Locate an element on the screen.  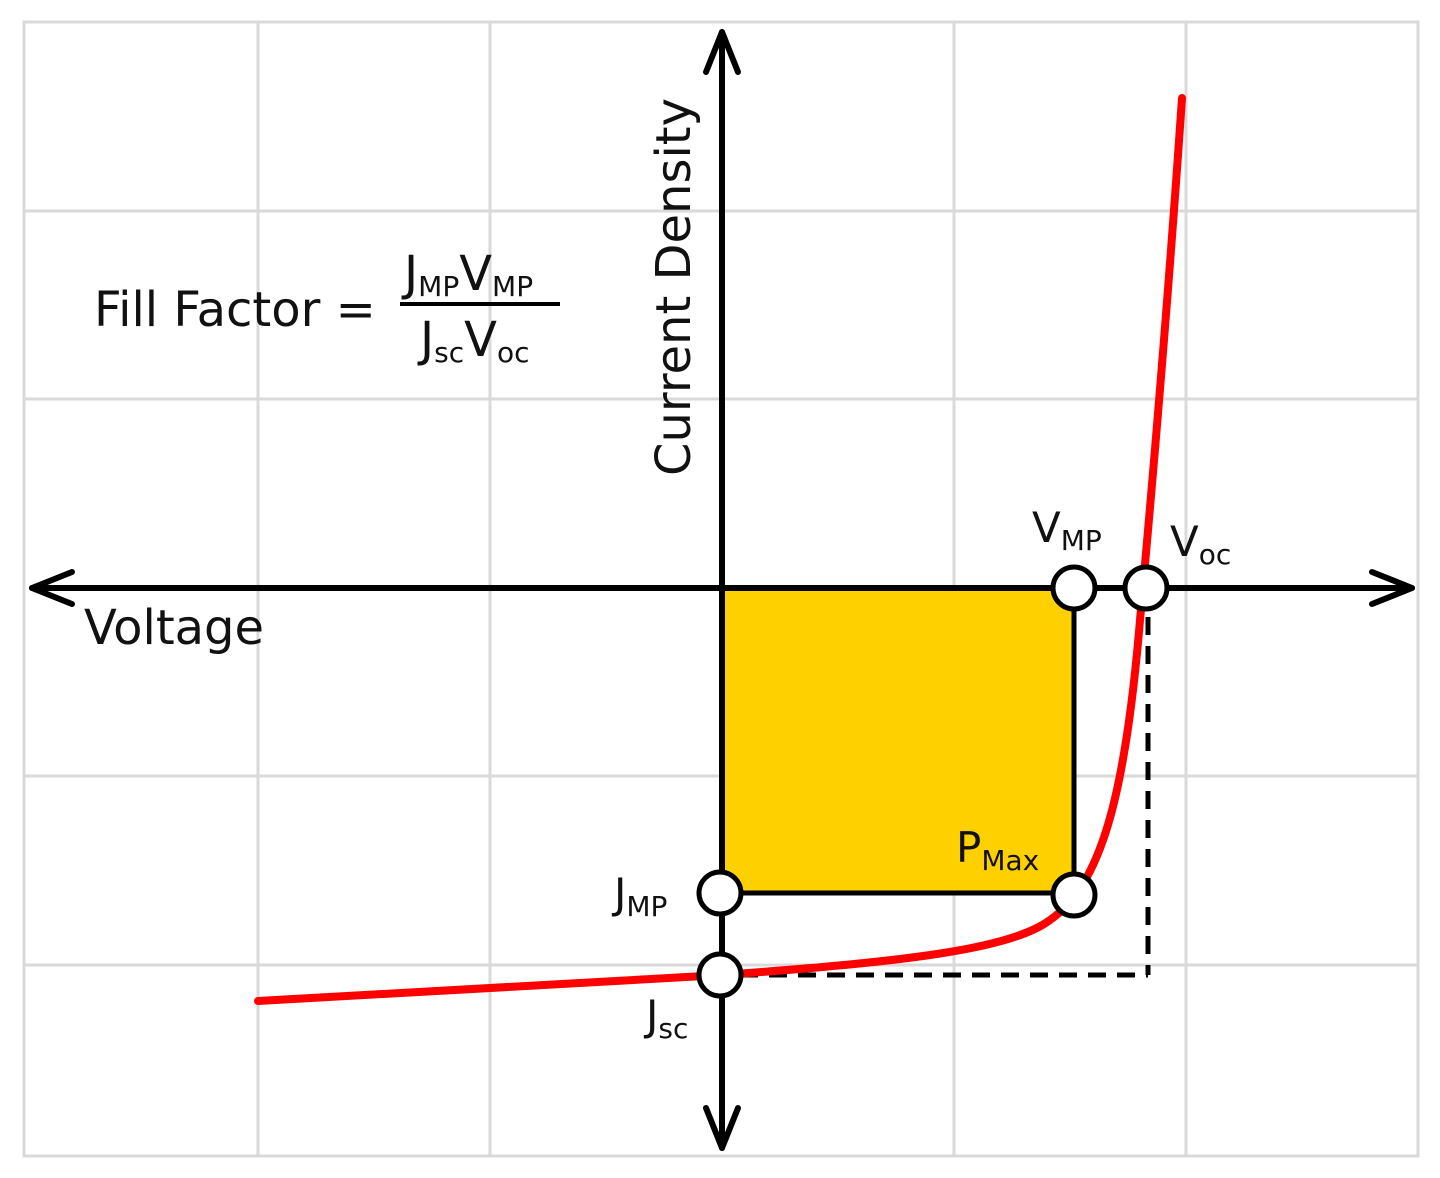
y-axis-label: Current Density is located at coordinates (674, 287).